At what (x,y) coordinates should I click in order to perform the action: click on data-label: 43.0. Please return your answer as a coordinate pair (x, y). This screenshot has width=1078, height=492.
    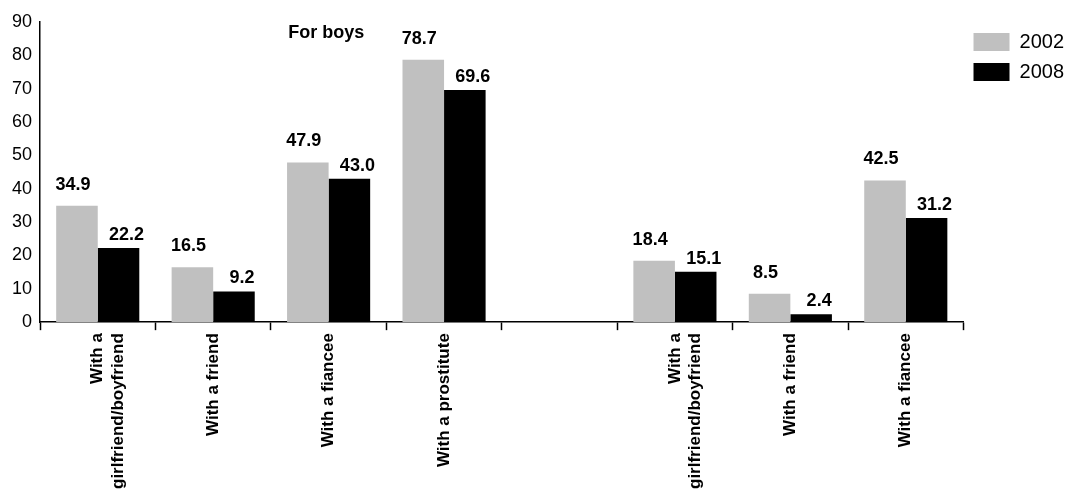
    Looking at the image, I should click on (357, 164).